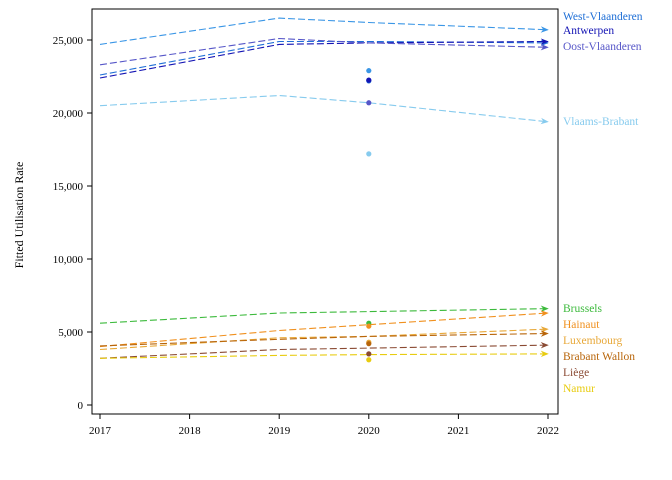  I want to click on y-axis: 0 5,000 10,000 15,000 20,000 25,000, so click(72, 223).